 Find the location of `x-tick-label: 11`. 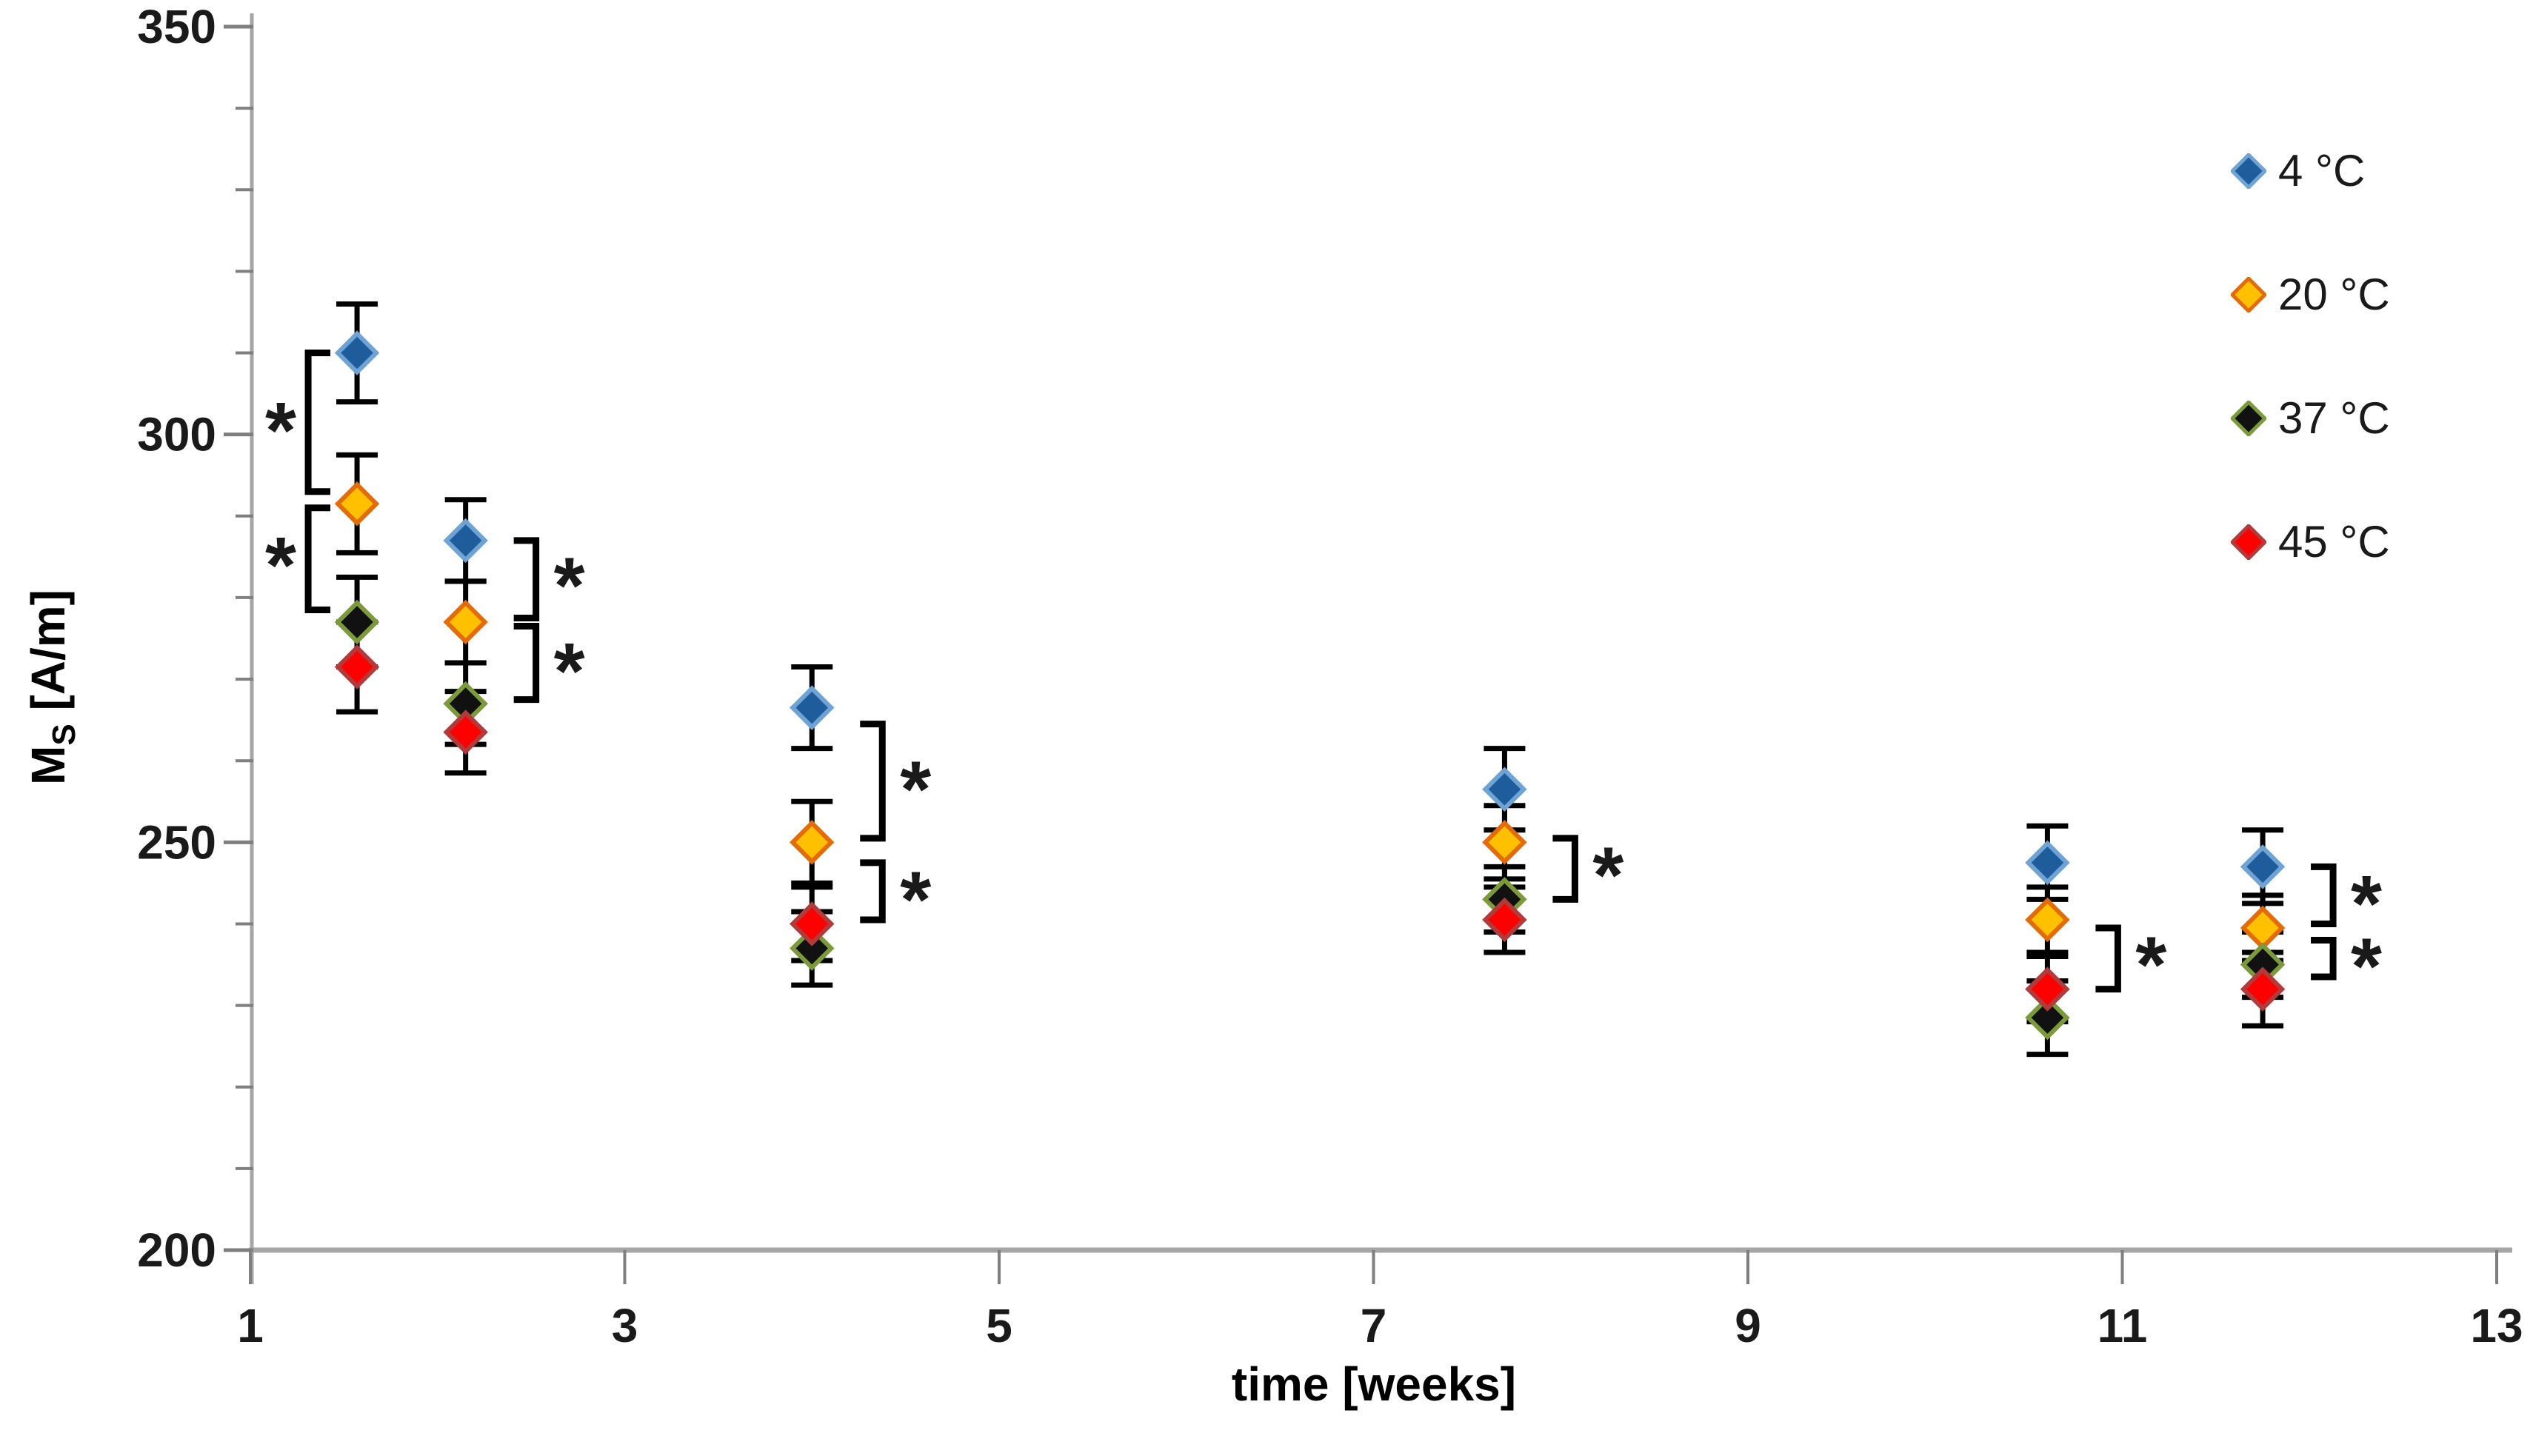

x-tick-label: 11 is located at coordinates (2123, 1325).